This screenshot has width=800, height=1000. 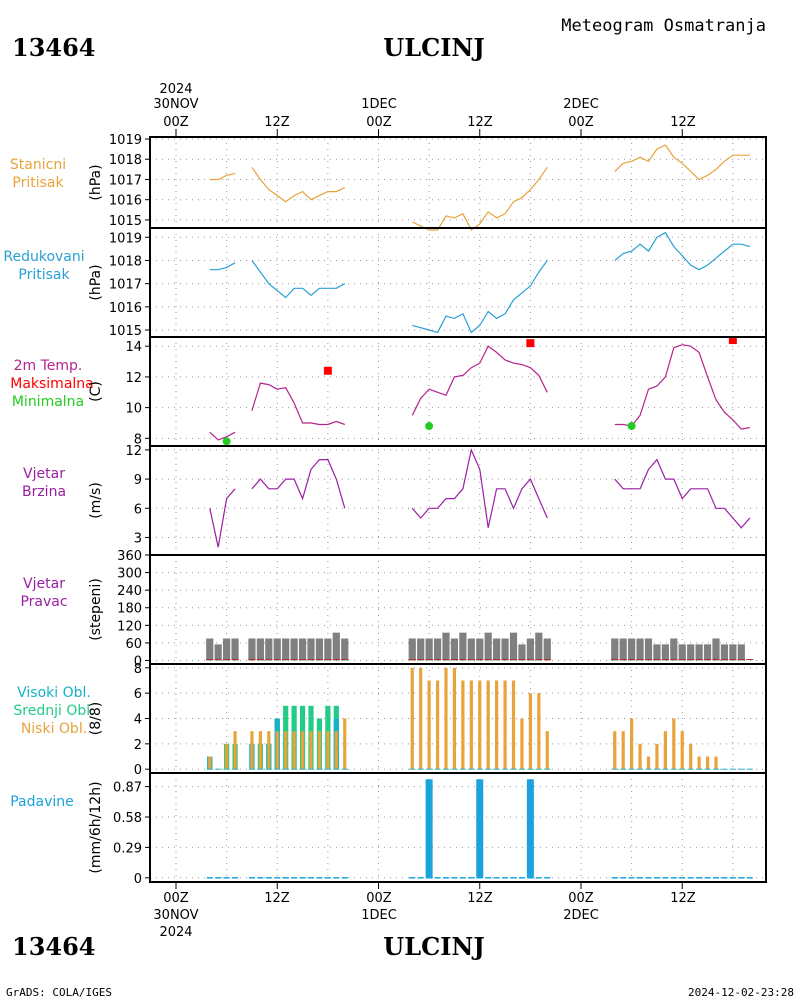 What do you see at coordinates (129, 626) in the screenshot?
I see `winddir-ytick-label: 120` at bounding box center [129, 626].